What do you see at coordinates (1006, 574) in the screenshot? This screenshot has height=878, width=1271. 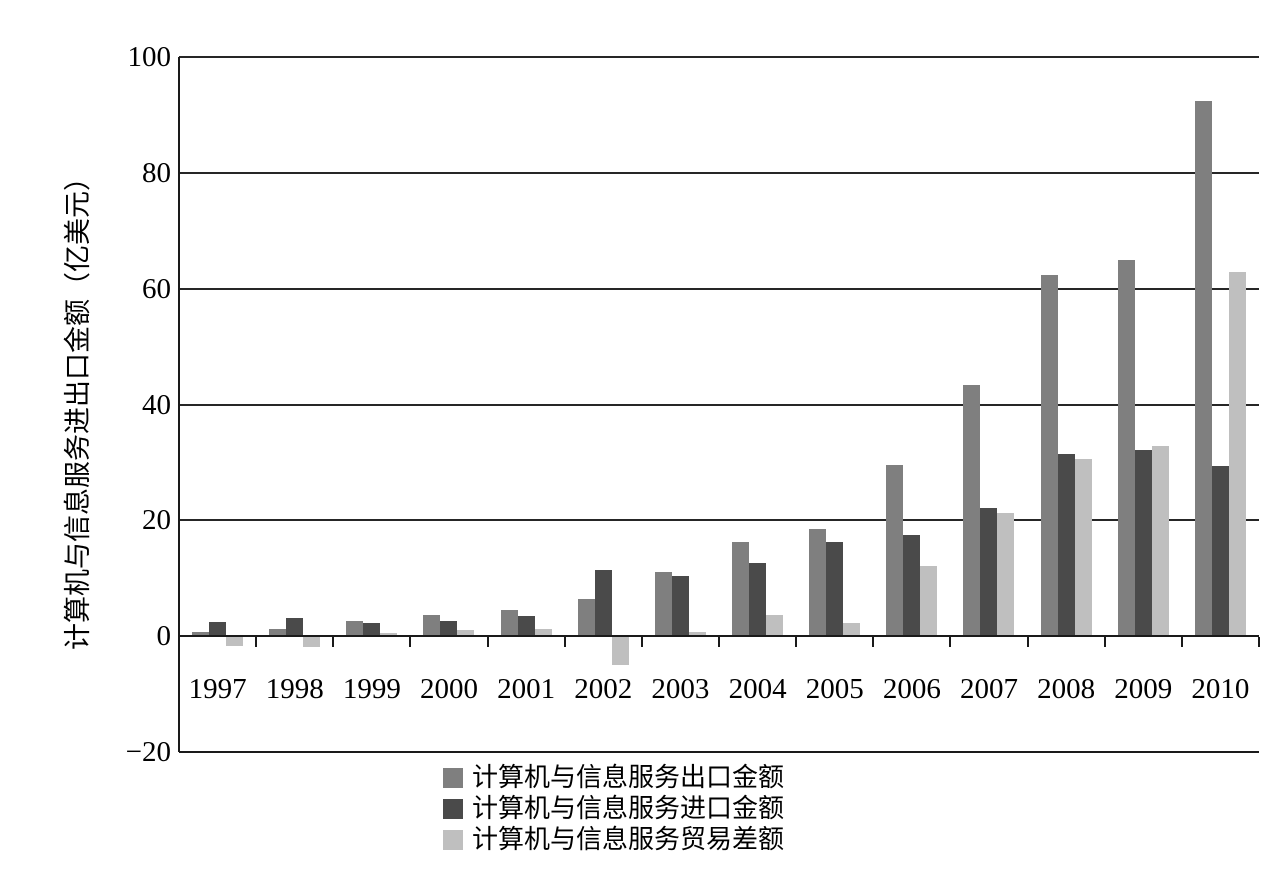 I see `bar-balance-2007` at bounding box center [1006, 574].